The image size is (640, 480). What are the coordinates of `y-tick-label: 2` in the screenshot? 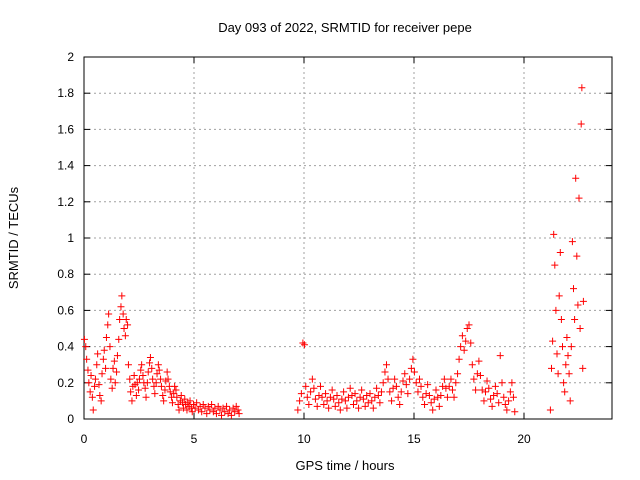 It's located at (70, 57).